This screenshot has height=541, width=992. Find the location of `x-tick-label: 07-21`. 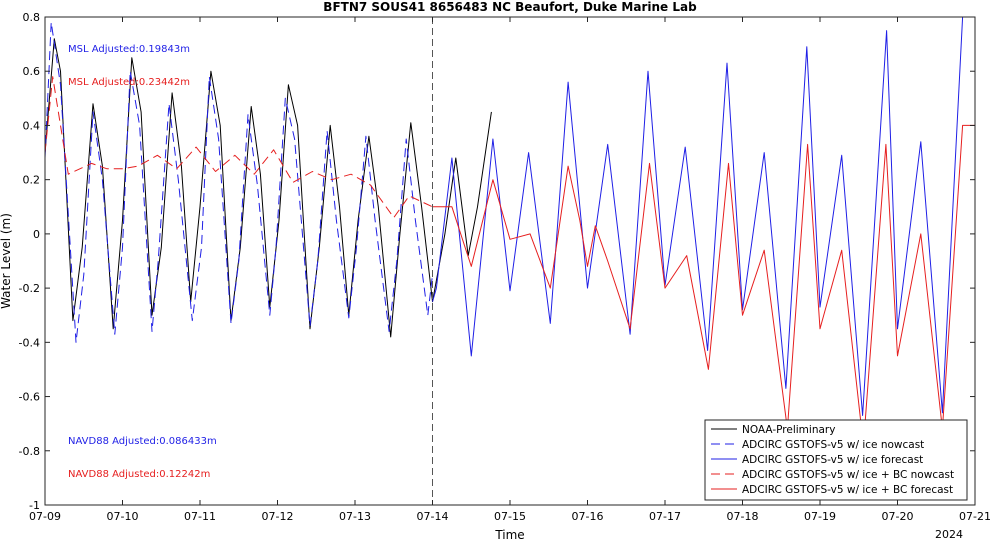

x-tick-label: 07-21 is located at coordinates (975, 516).